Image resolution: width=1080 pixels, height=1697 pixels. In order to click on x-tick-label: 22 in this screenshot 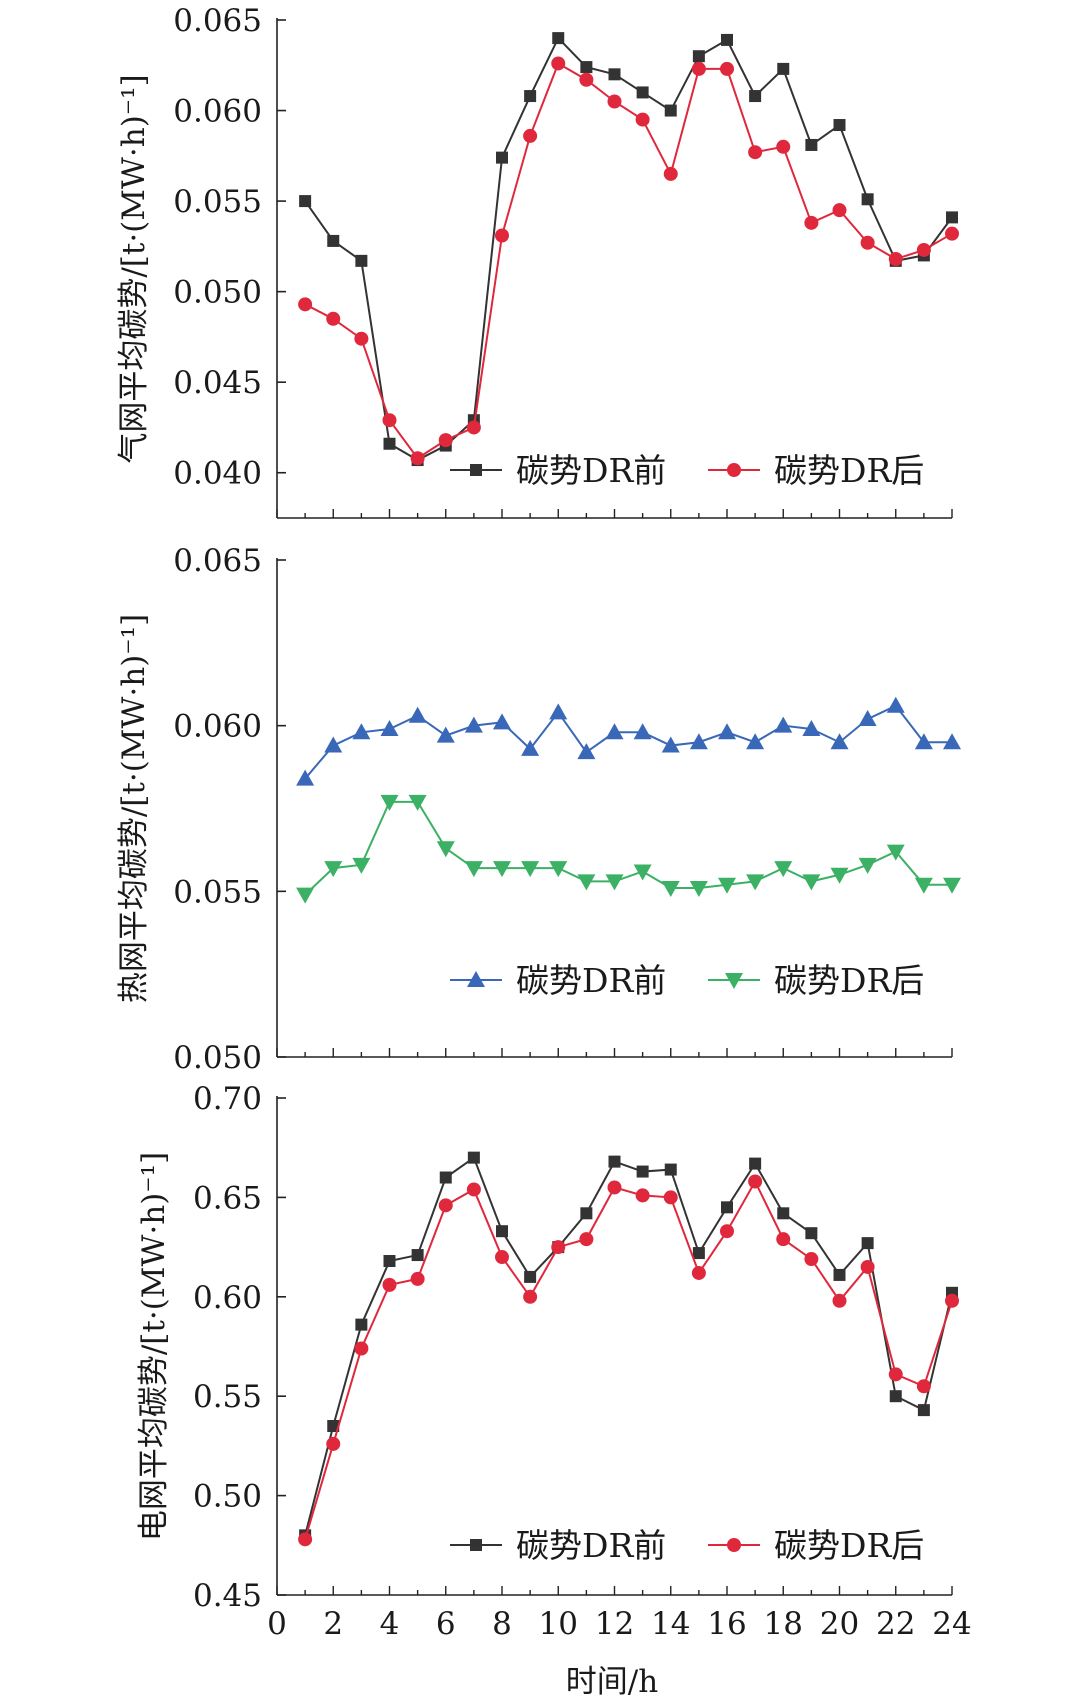, I will do `click(895, 1624)`.